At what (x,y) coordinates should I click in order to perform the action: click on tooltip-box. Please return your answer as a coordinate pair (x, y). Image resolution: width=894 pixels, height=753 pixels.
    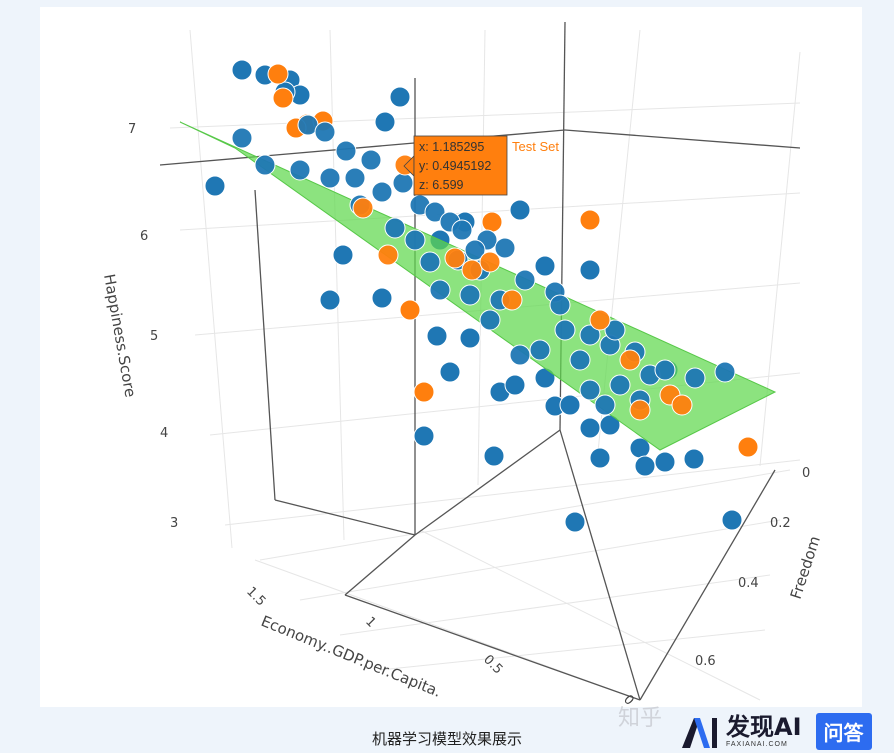
    Looking at the image, I should click on (460, 165).